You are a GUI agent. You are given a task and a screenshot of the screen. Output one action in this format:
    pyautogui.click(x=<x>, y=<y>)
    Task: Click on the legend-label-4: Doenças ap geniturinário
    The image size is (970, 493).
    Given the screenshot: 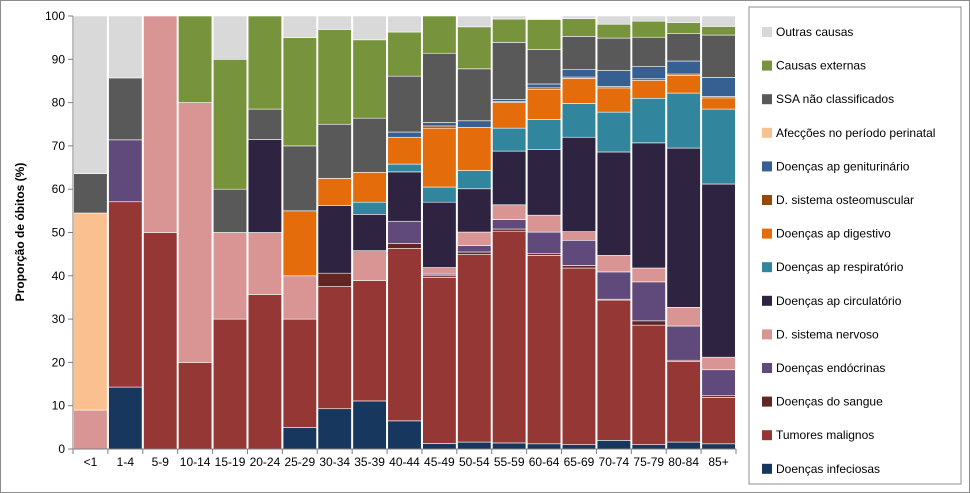 What is the action you would take?
    pyautogui.click(x=843, y=166)
    